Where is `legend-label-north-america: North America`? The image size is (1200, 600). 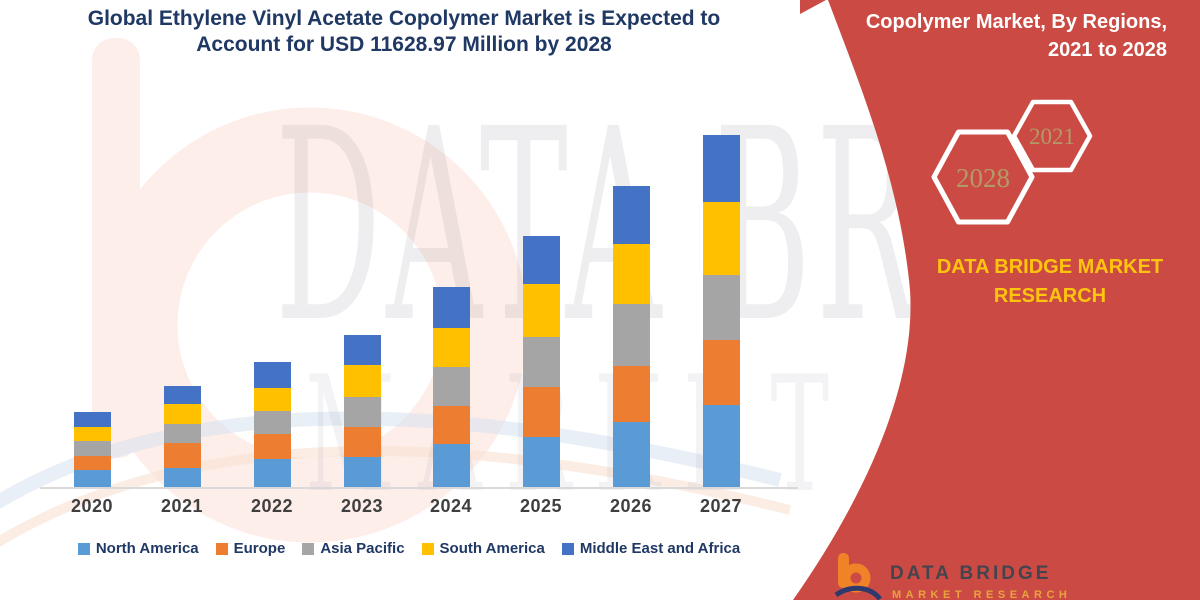
legend-label-north-america: North America is located at coordinates (147, 548).